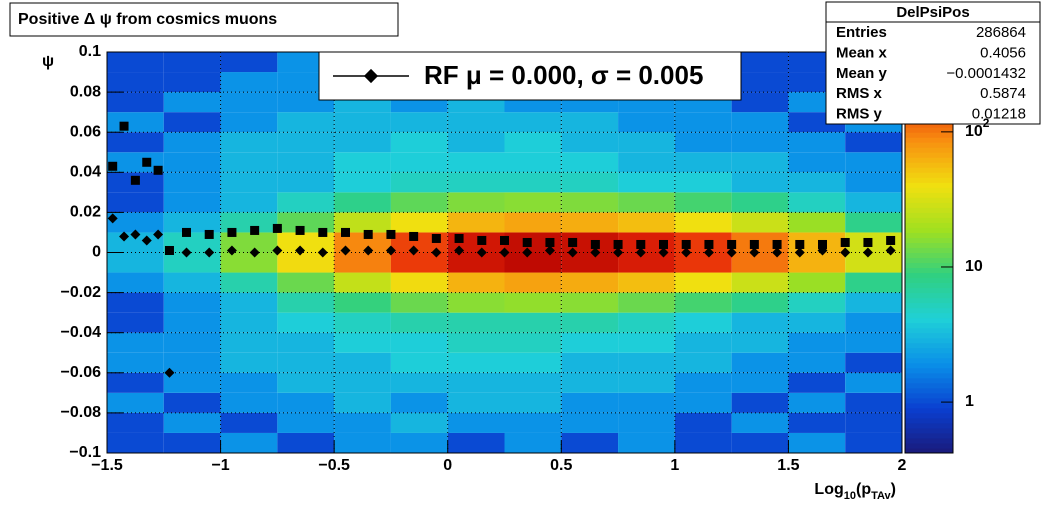 The width and height of the screenshot is (1060, 509). Describe the element at coordinates (863, 489) in the screenshot. I see `x-axis-label-part: (p` at that location.